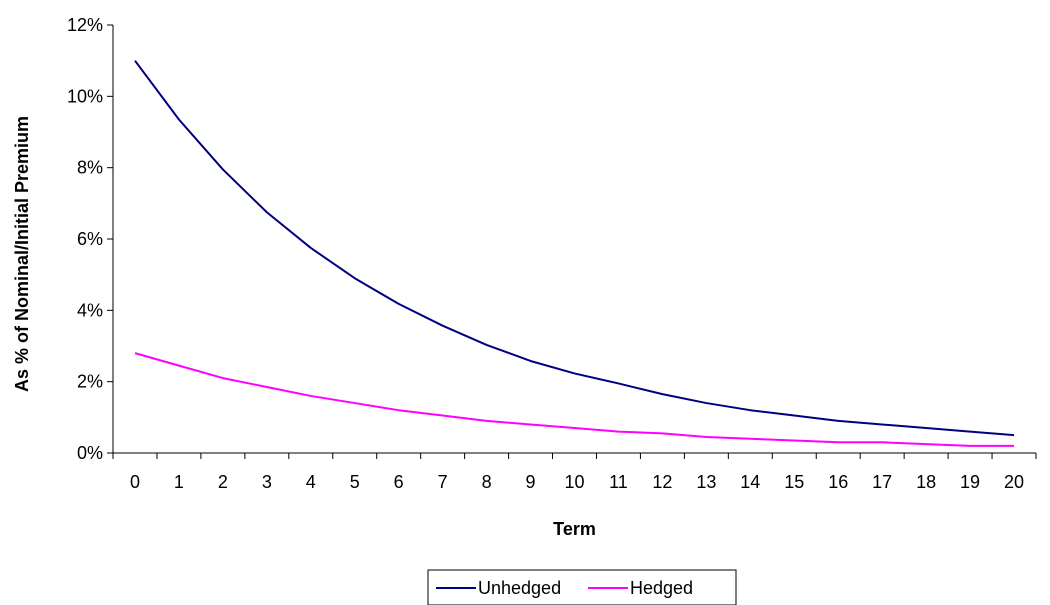  Describe the element at coordinates (179, 482) in the screenshot. I see `x-tick-label: 1` at that location.